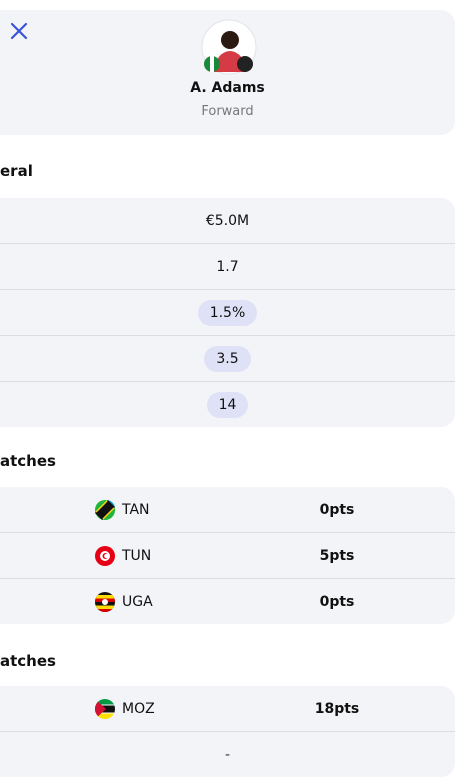 Image resolution: width=461 pixels, height=781 pixels. Describe the element at coordinates (227, 708) in the screenshot. I see `match-row: MOZ 18pts` at that location.